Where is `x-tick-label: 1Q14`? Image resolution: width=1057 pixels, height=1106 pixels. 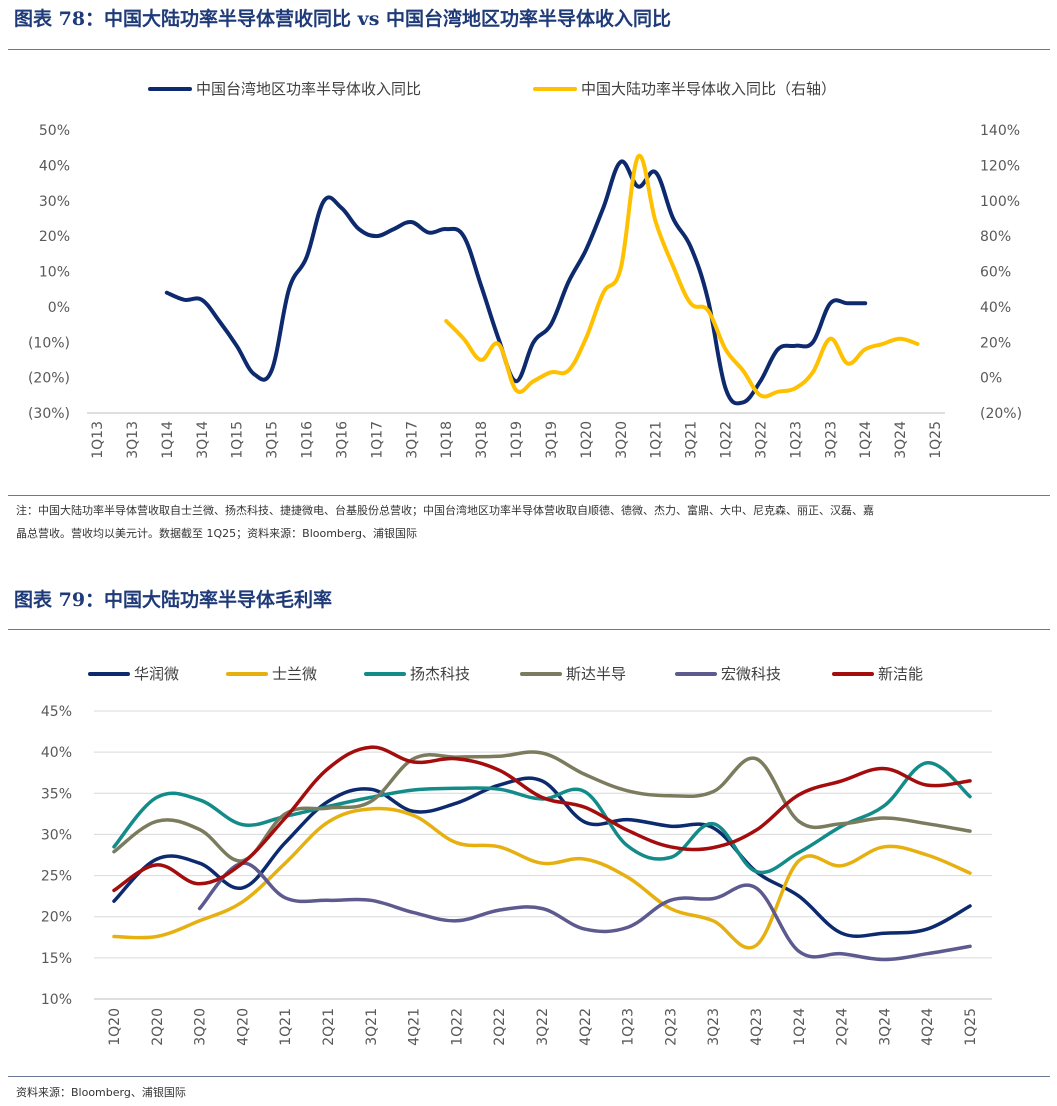
x-tick-label: 1Q14 is located at coordinates (168, 440).